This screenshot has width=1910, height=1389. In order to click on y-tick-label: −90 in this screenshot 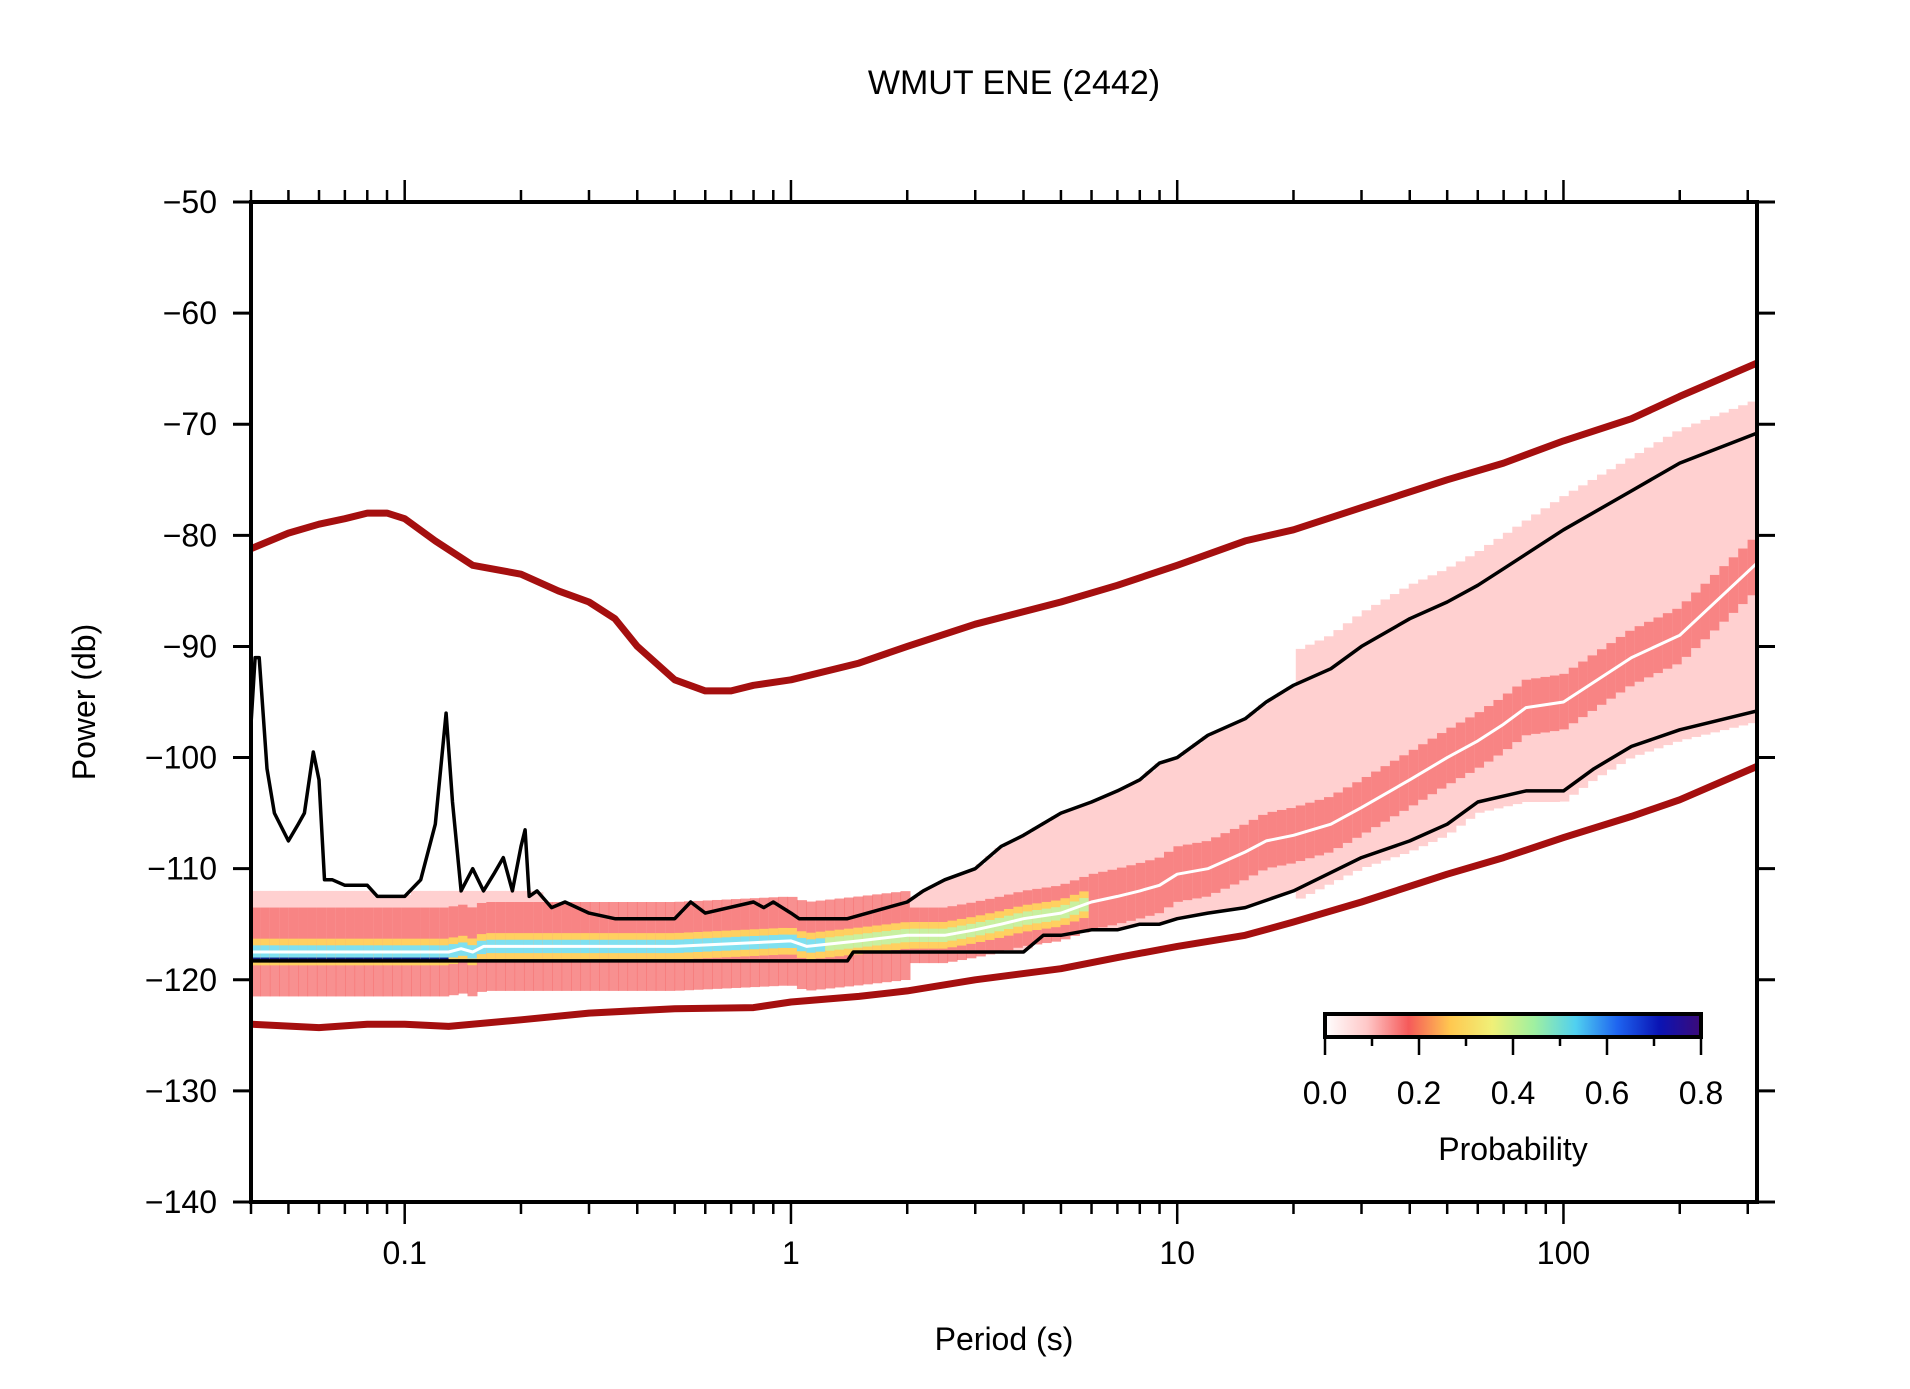, I will do `click(190, 646)`.